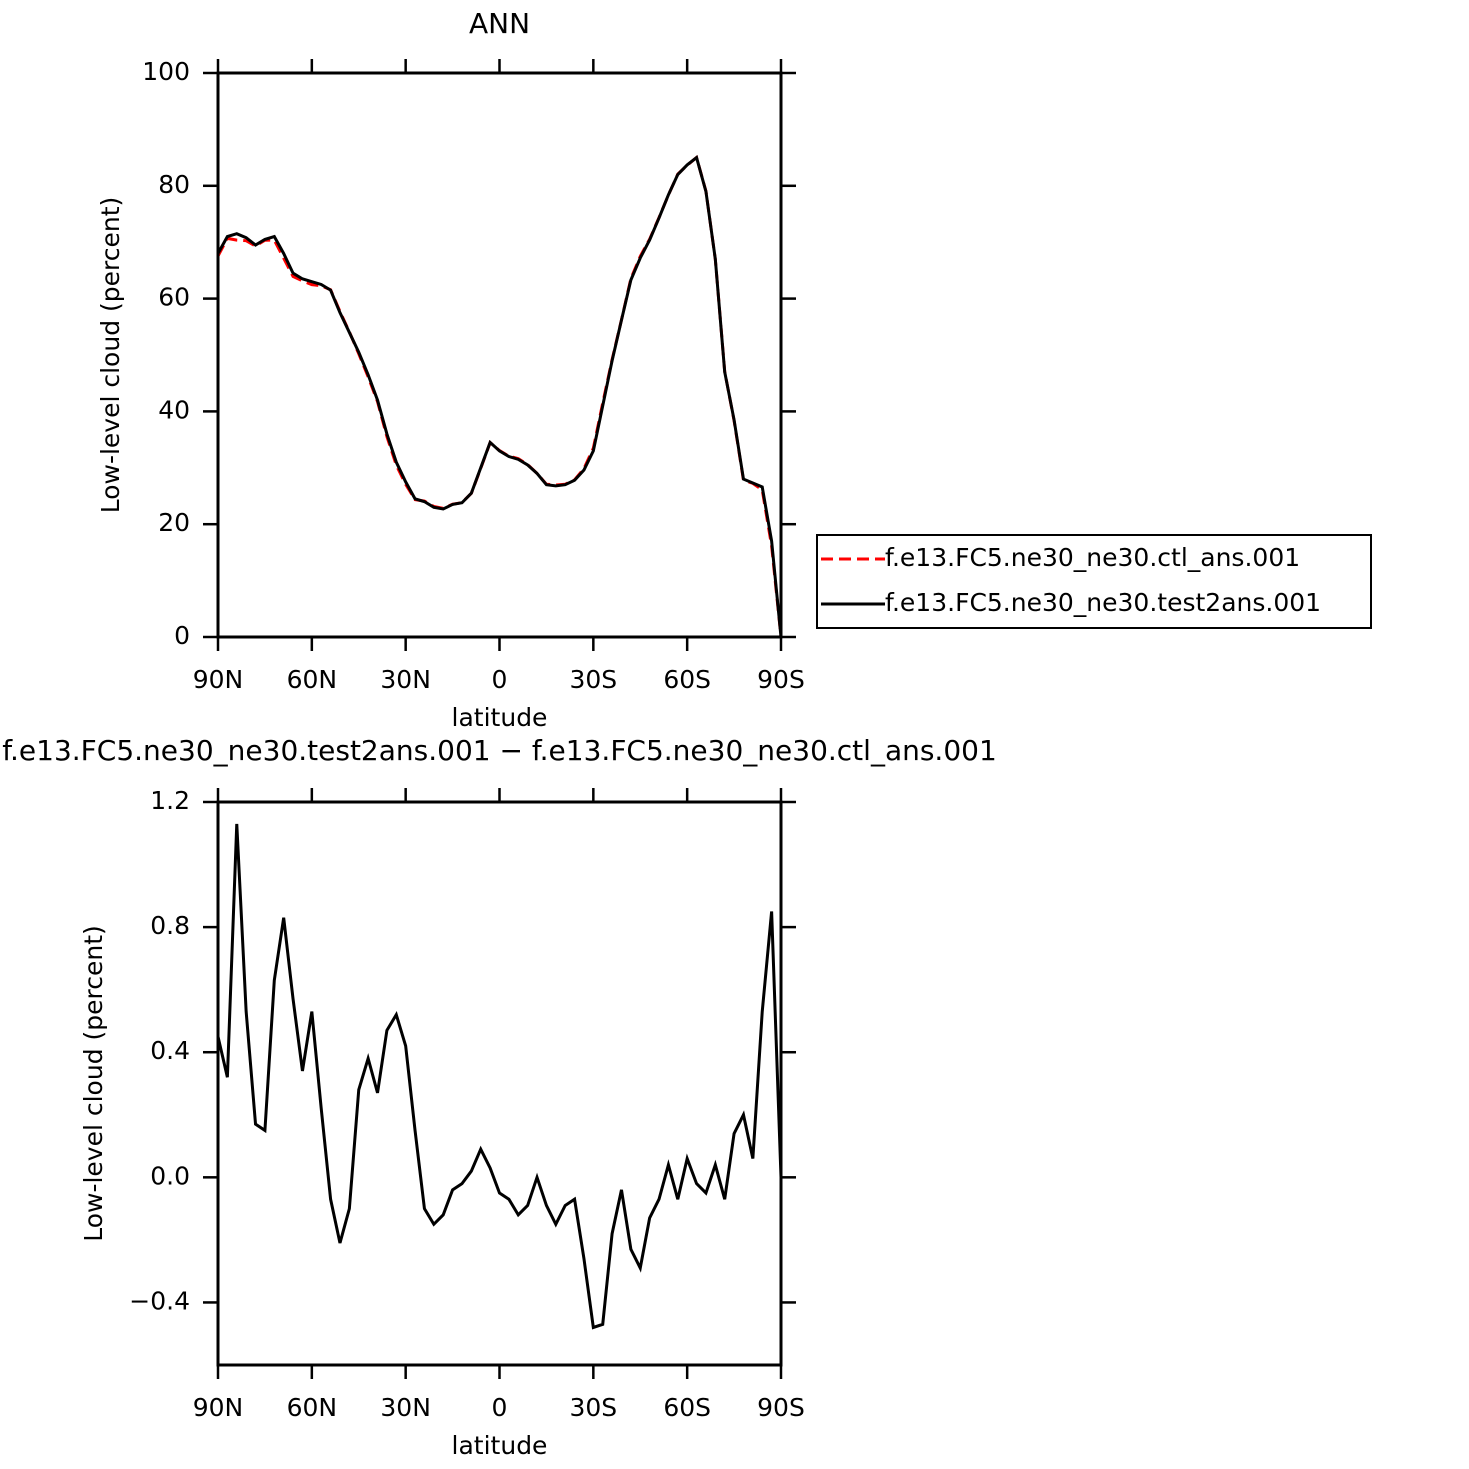 The image size is (1469, 1469). Describe the element at coordinates (170, 925) in the screenshot. I see `y-tick-label: 0.8` at that location.